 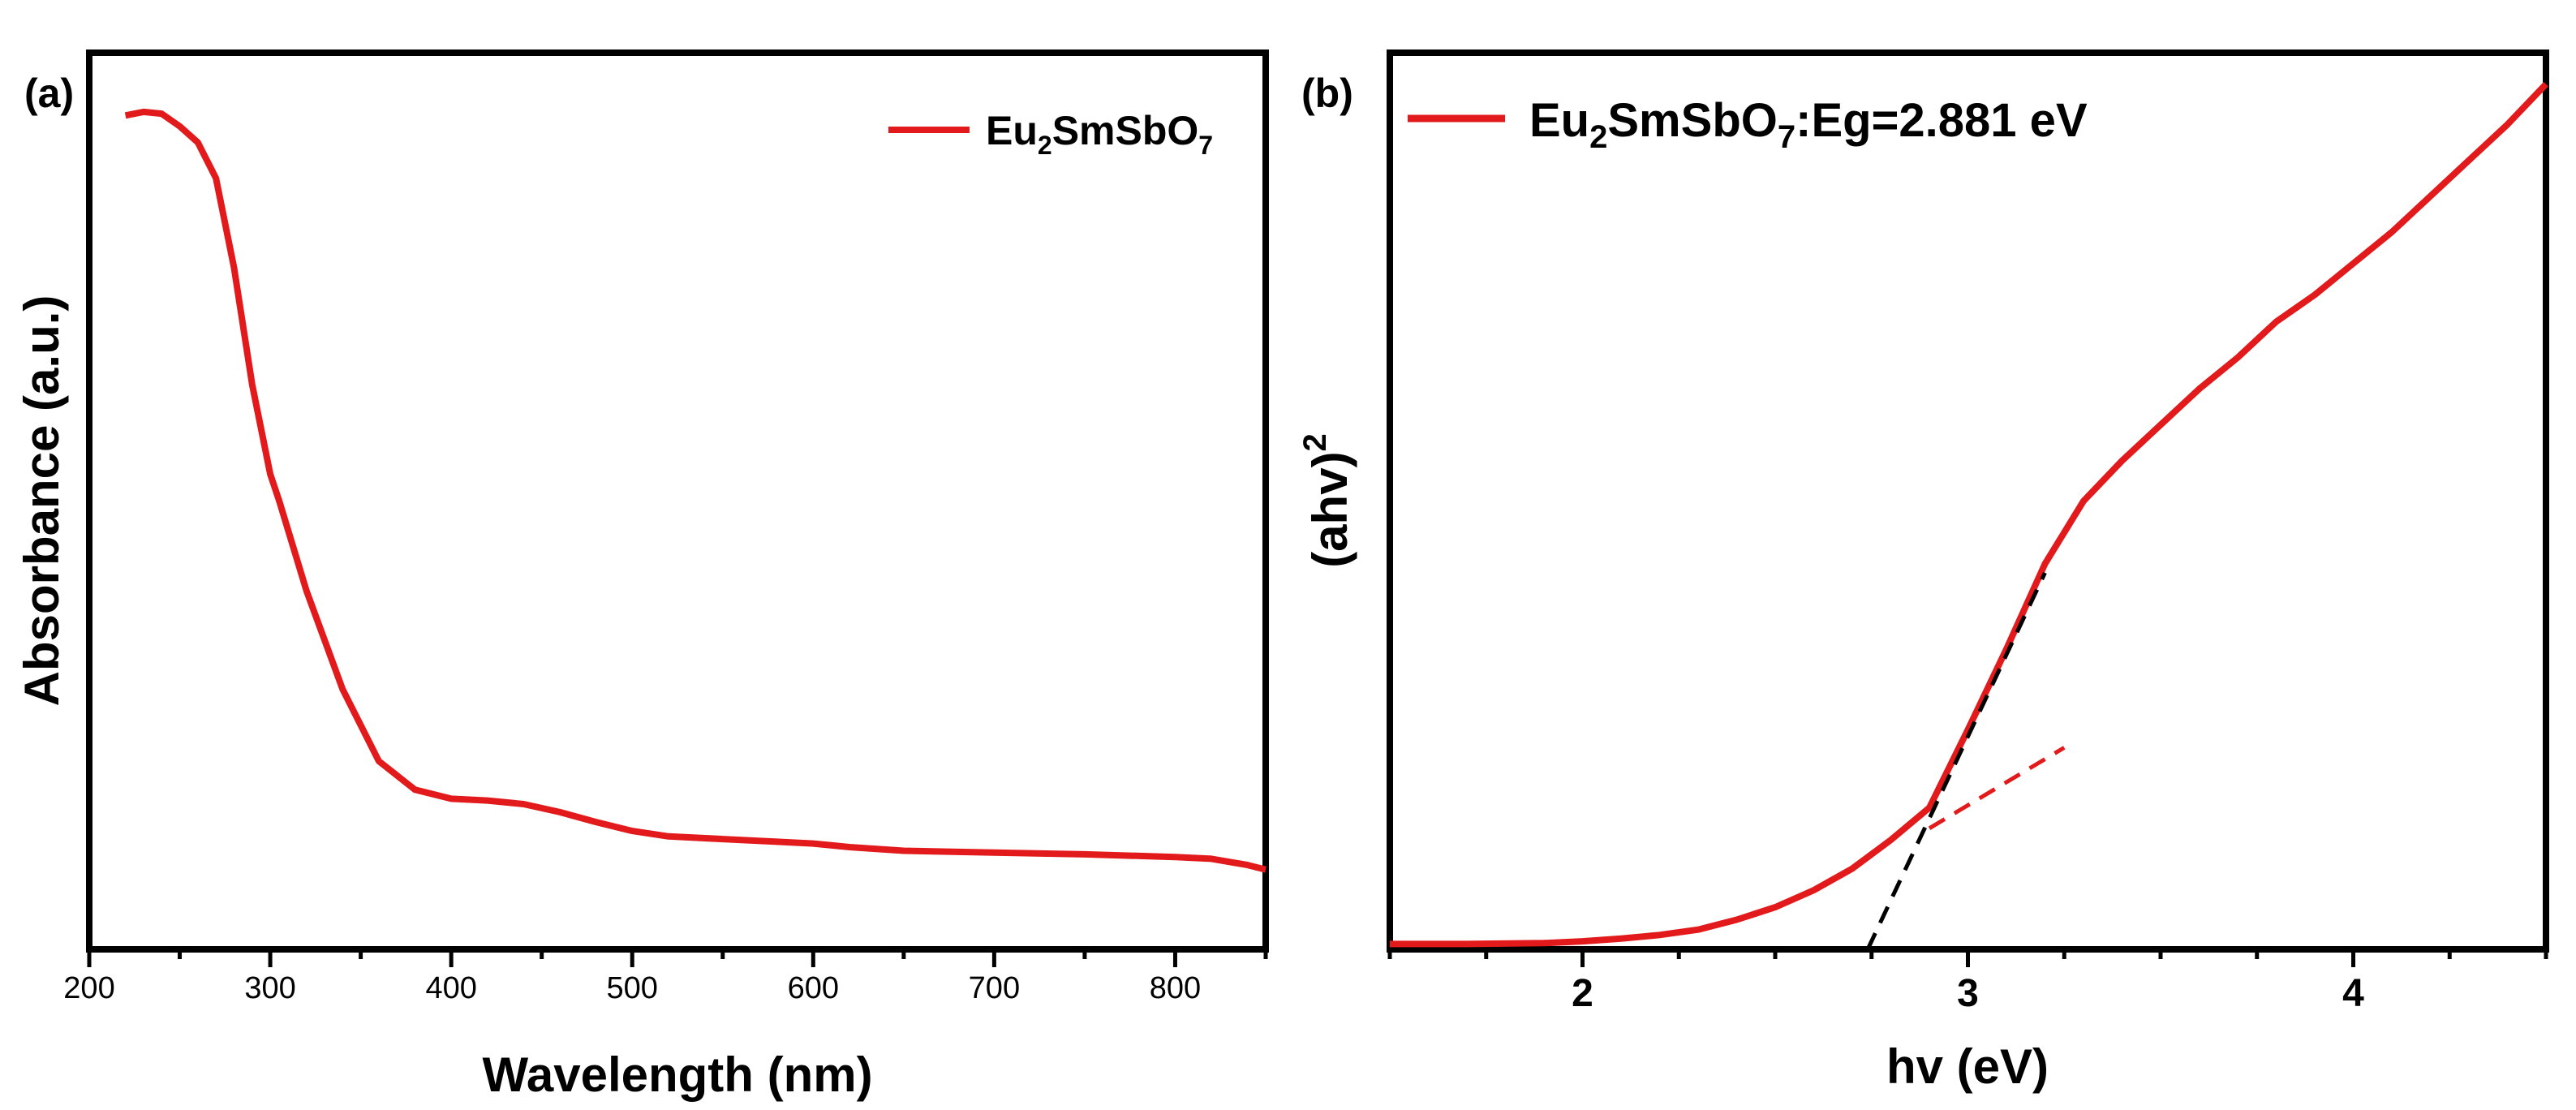 What do you see at coordinates (1583, 993) in the screenshot?
I see `x-tick-label: 2` at bounding box center [1583, 993].